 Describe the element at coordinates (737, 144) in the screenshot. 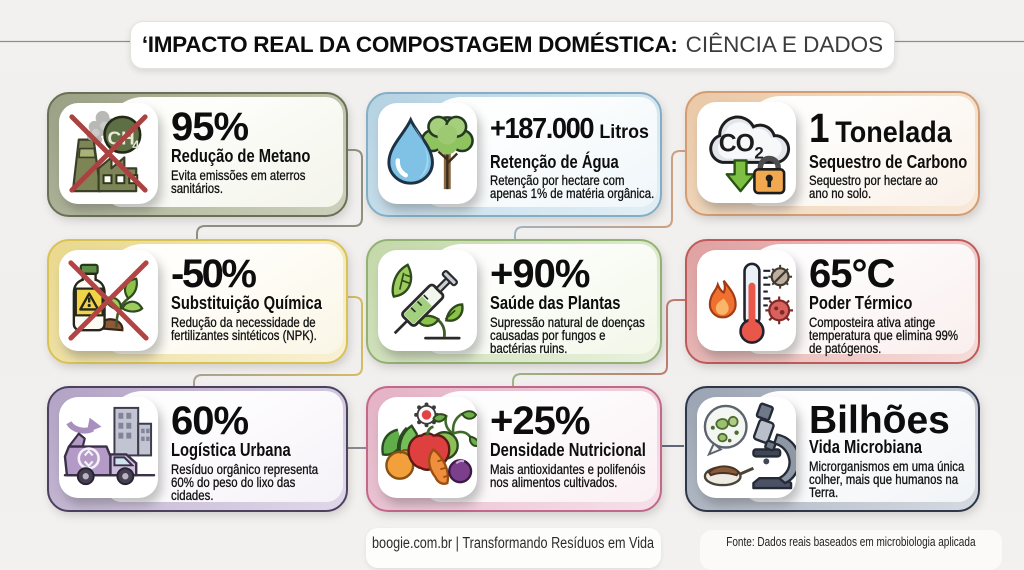

I see `svg-text: CO` at that location.